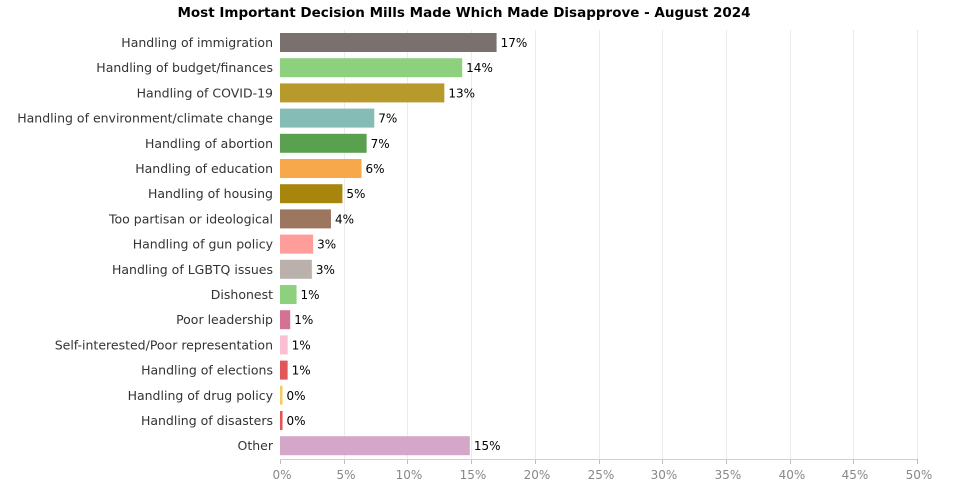 This screenshot has height=498, width=968. Describe the element at coordinates (355, 194) in the screenshot. I see `value-label: 5%` at that location.